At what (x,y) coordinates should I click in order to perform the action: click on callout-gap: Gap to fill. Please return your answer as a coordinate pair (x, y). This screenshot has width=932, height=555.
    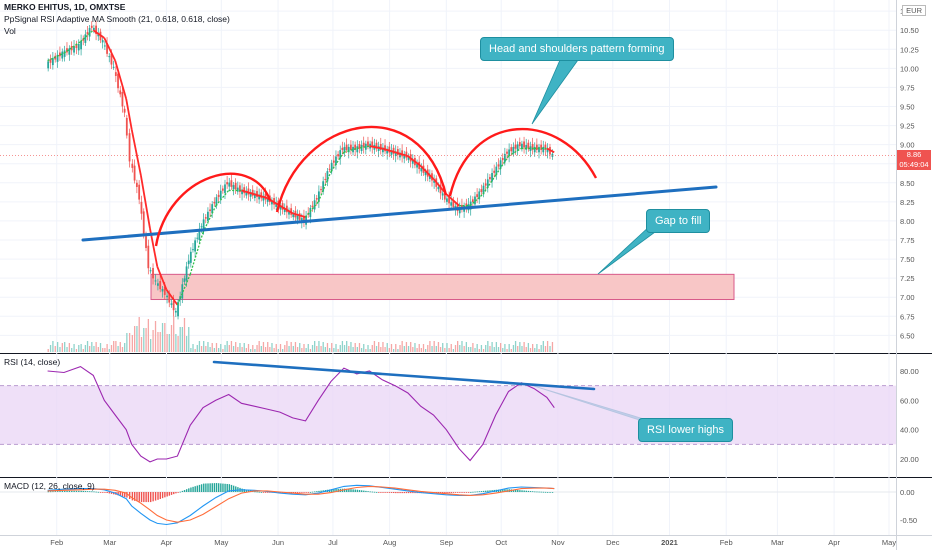
    Looking at the image, I should click on (678, 221).